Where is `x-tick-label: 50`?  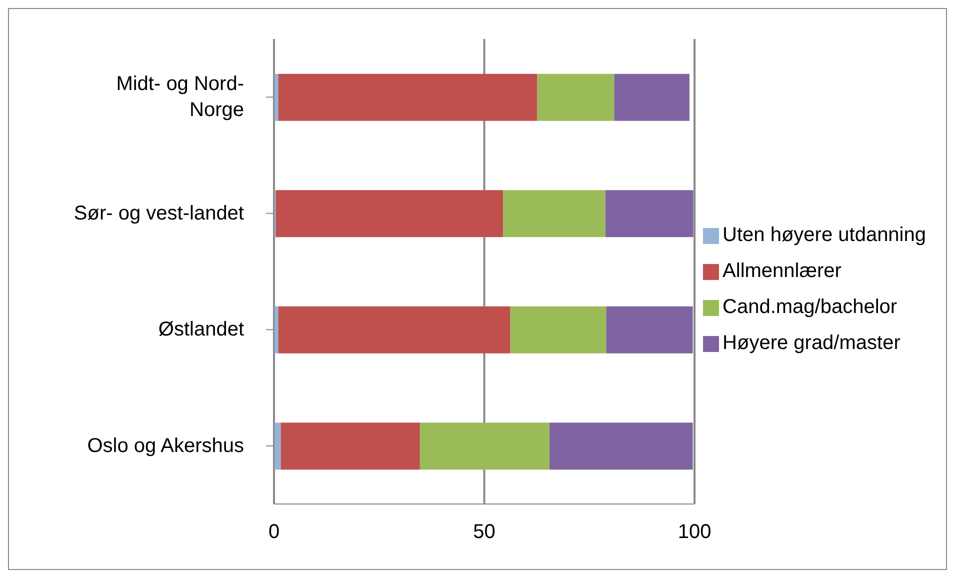 x-tick-label: 50 is located at coordinates (484, 532).